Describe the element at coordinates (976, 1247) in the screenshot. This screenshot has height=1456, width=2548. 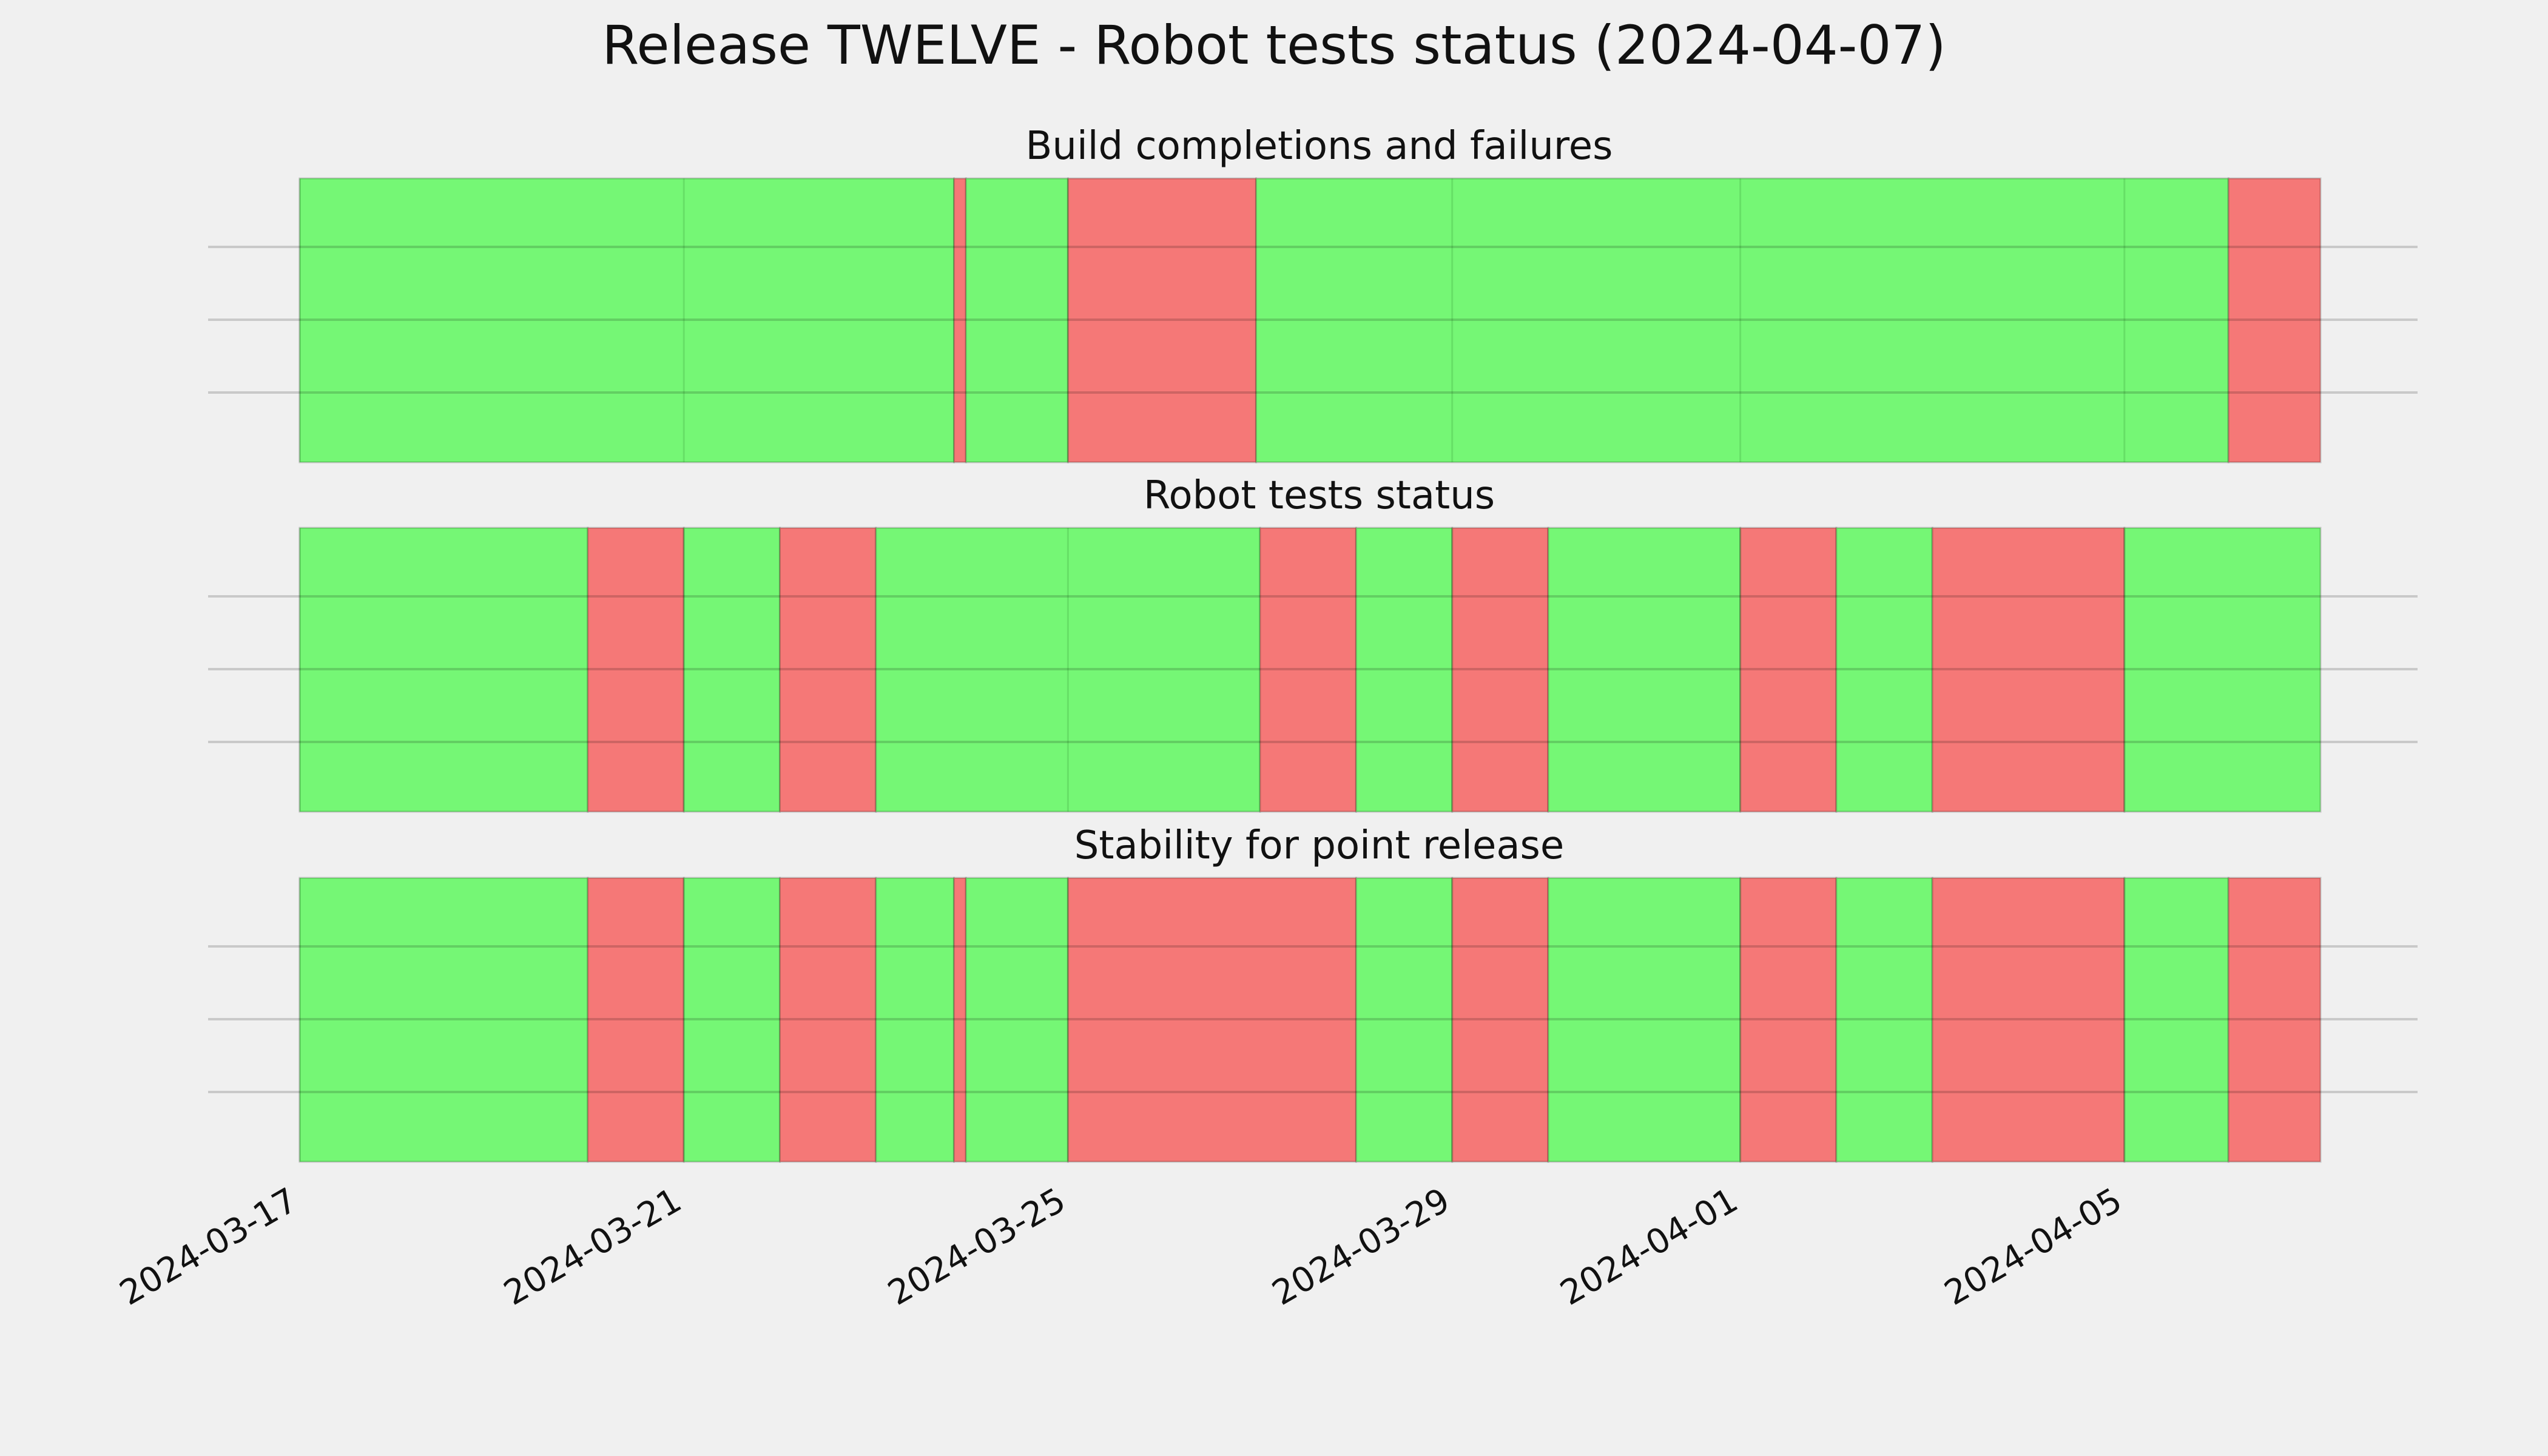
I see `x-tick-label: 2024-03-25` at that location.